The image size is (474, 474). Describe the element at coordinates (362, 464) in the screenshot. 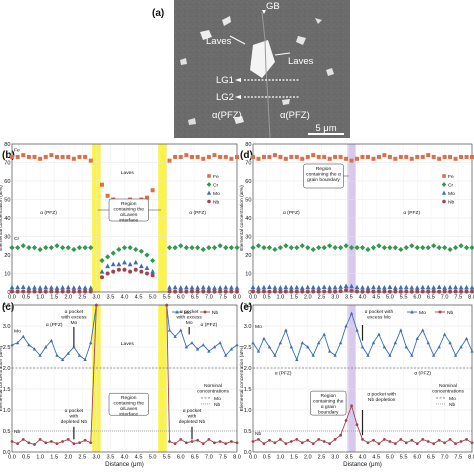

I see `x-axis-label: Distance (μm)` at that location.